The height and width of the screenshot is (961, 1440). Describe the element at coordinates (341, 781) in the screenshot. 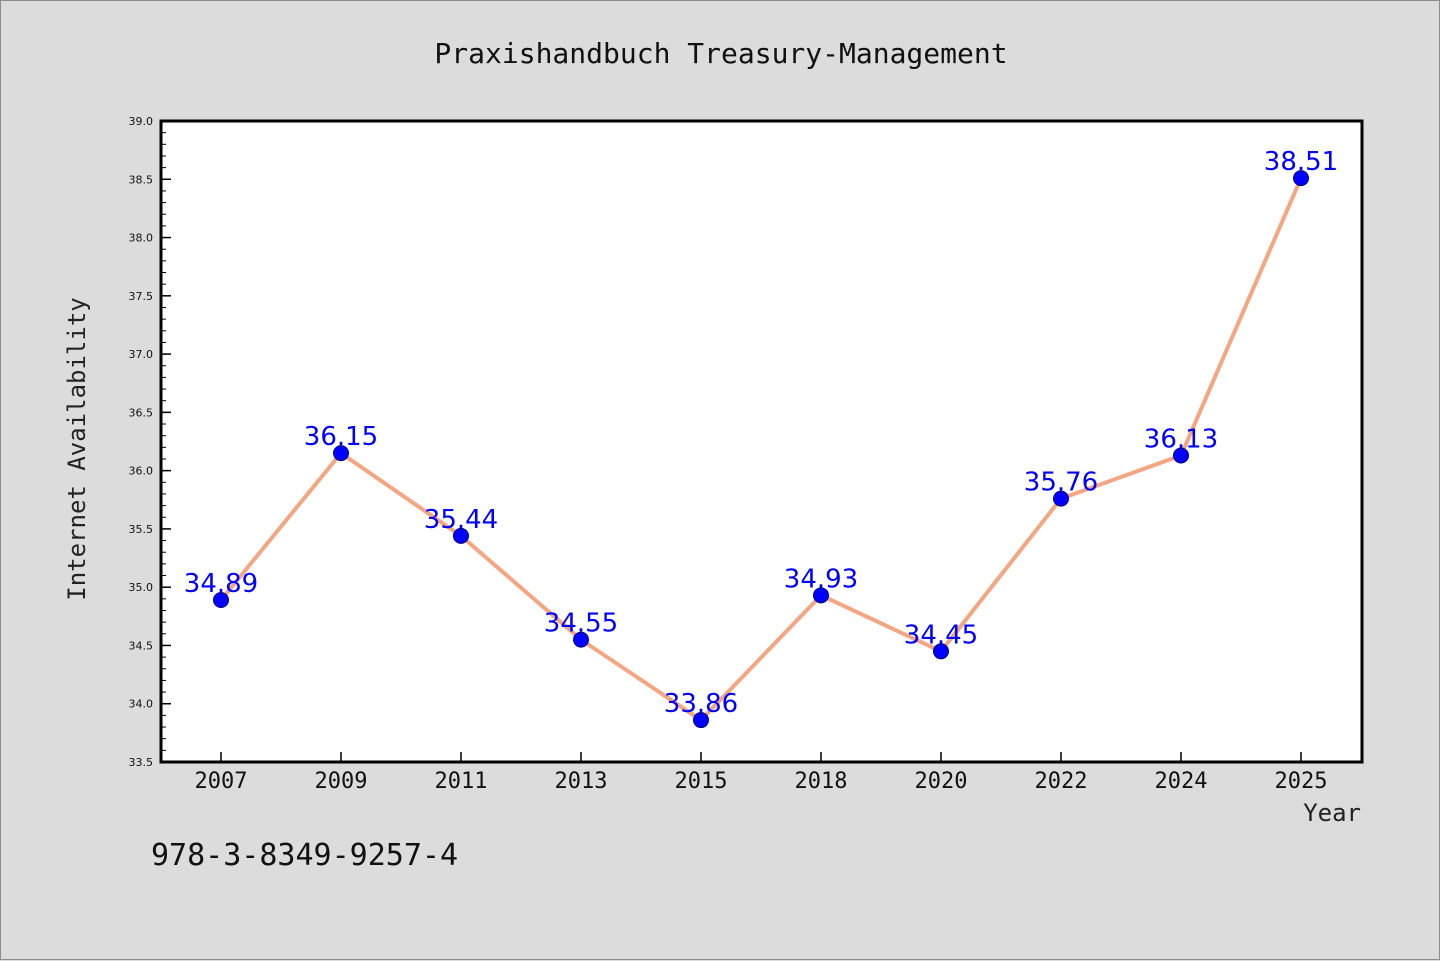

I see `x-tick-label: 2009` at that location.